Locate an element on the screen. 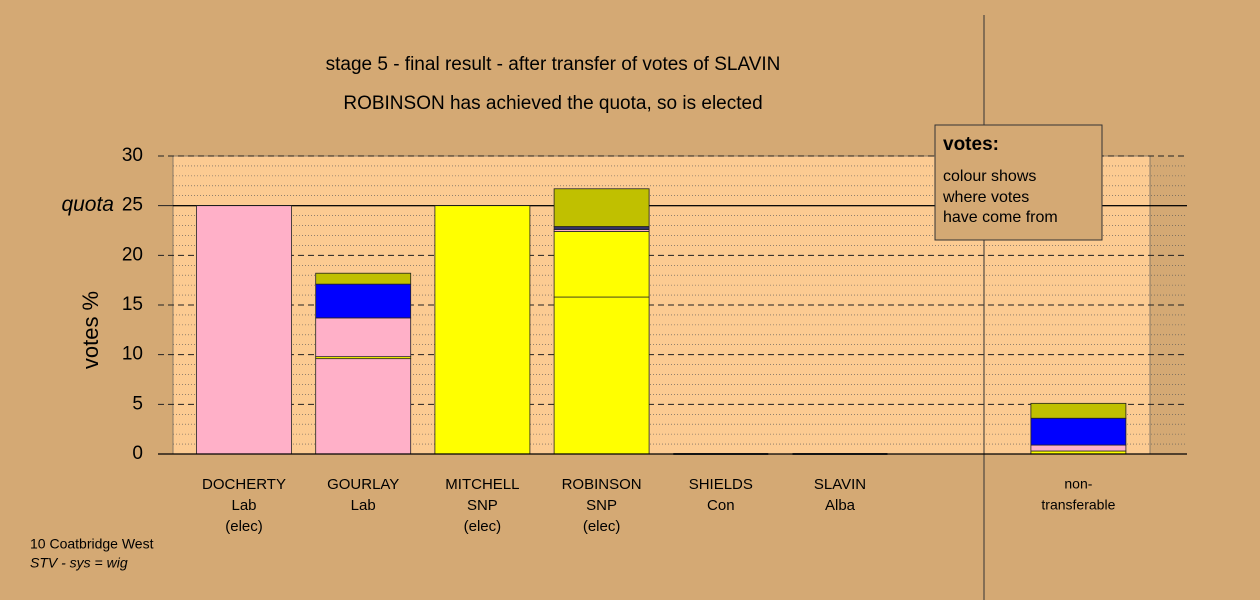  x-tick-label: Alba is located at coordinates (840, 505).